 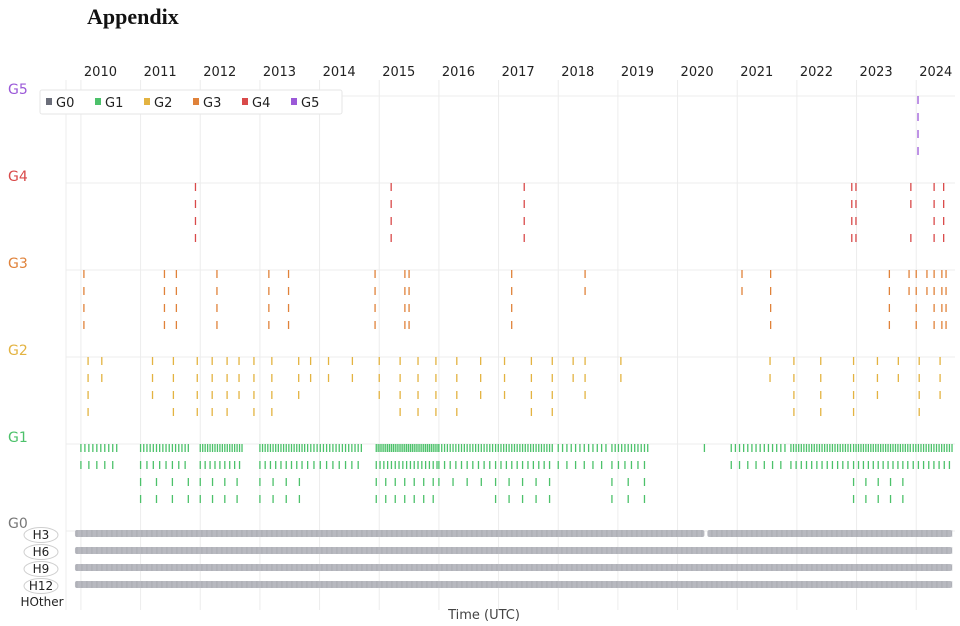 I want to click on year-tick-label: 2019, so click(x=637, y=72).